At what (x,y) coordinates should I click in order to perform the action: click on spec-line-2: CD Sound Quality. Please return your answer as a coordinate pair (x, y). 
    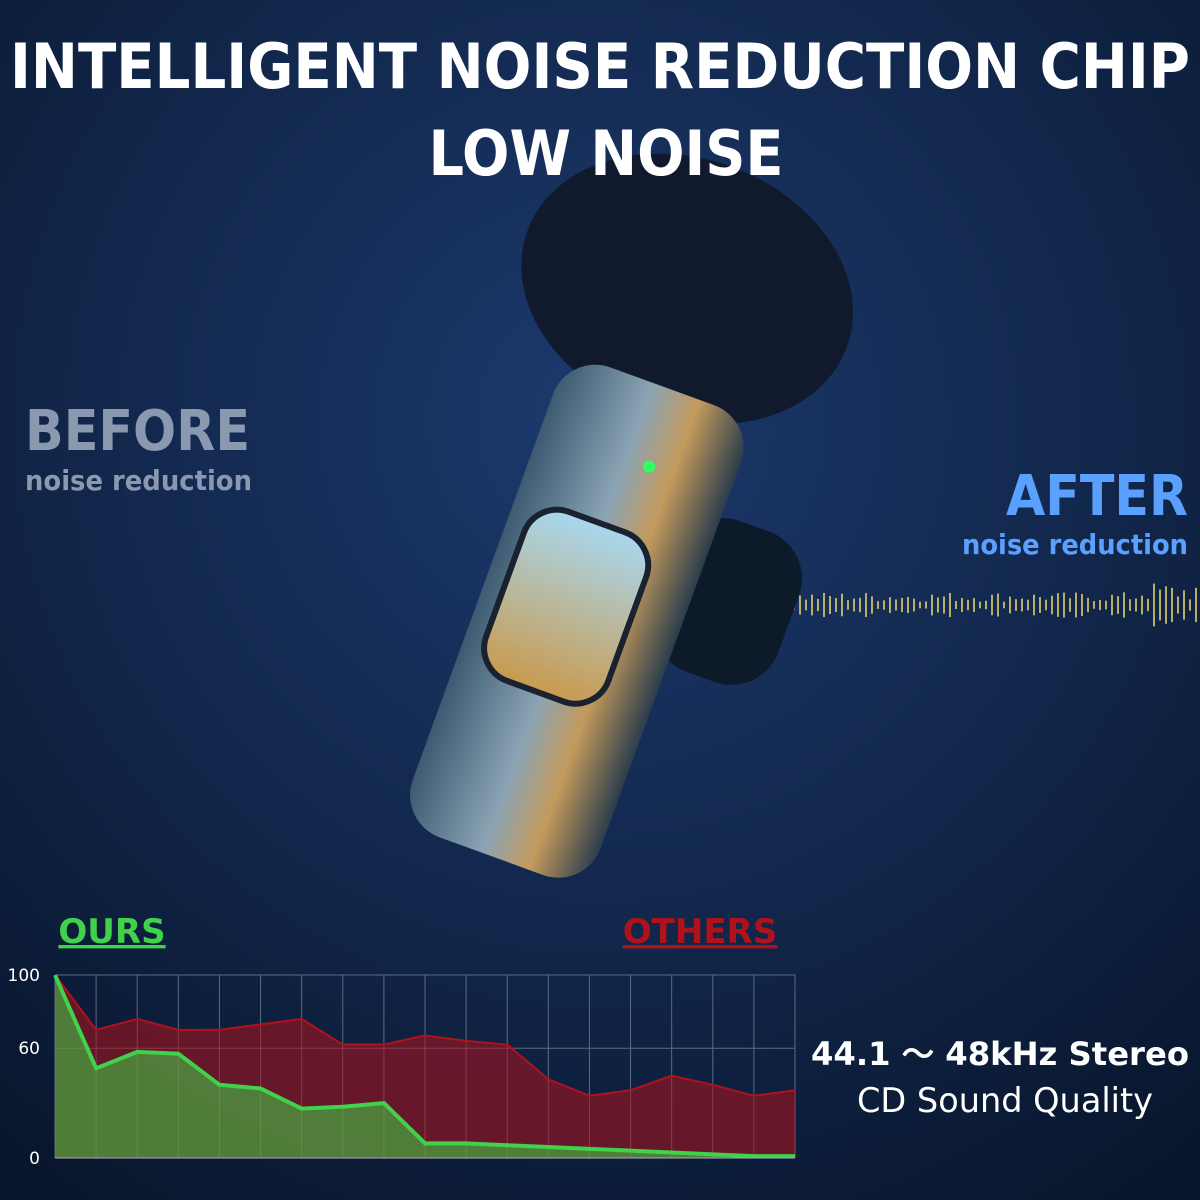
    Looking at the image, I should click on (1005, 1101).